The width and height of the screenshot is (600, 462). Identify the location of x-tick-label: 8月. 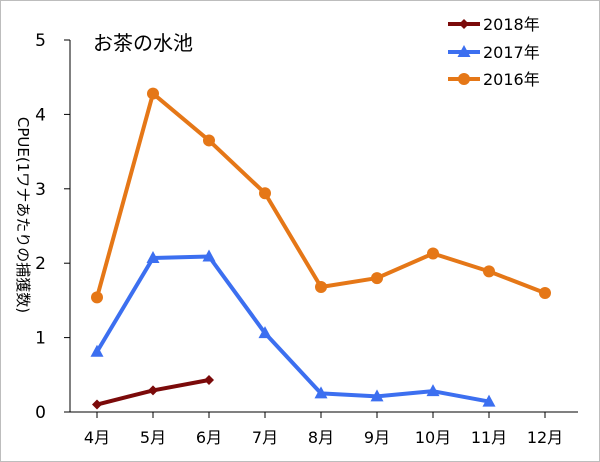
(321, 437).